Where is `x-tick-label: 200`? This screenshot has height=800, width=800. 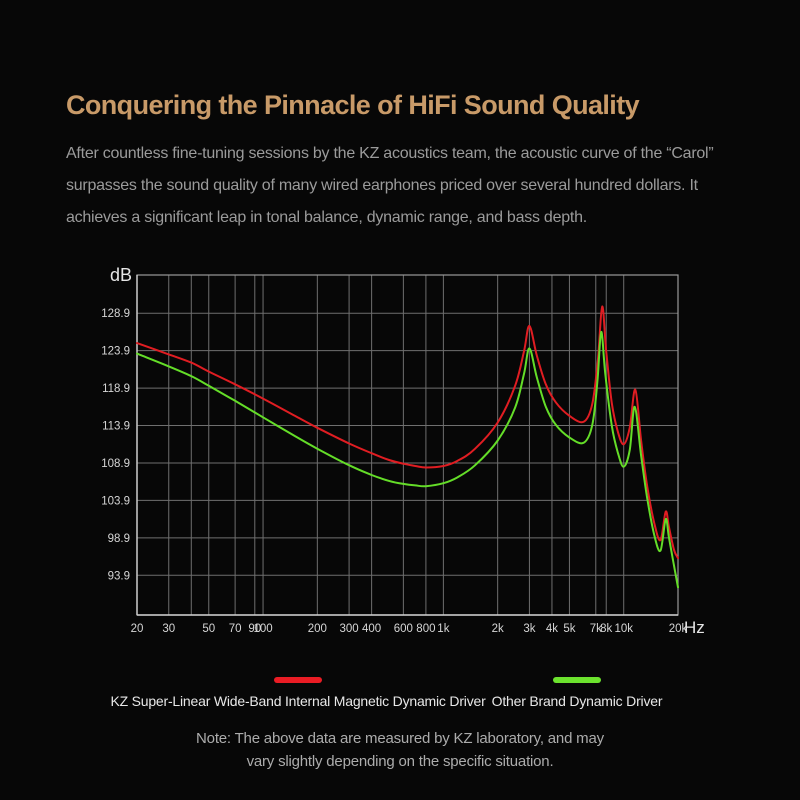
x-tick-label: 200 is located at coordinates (317, 629).